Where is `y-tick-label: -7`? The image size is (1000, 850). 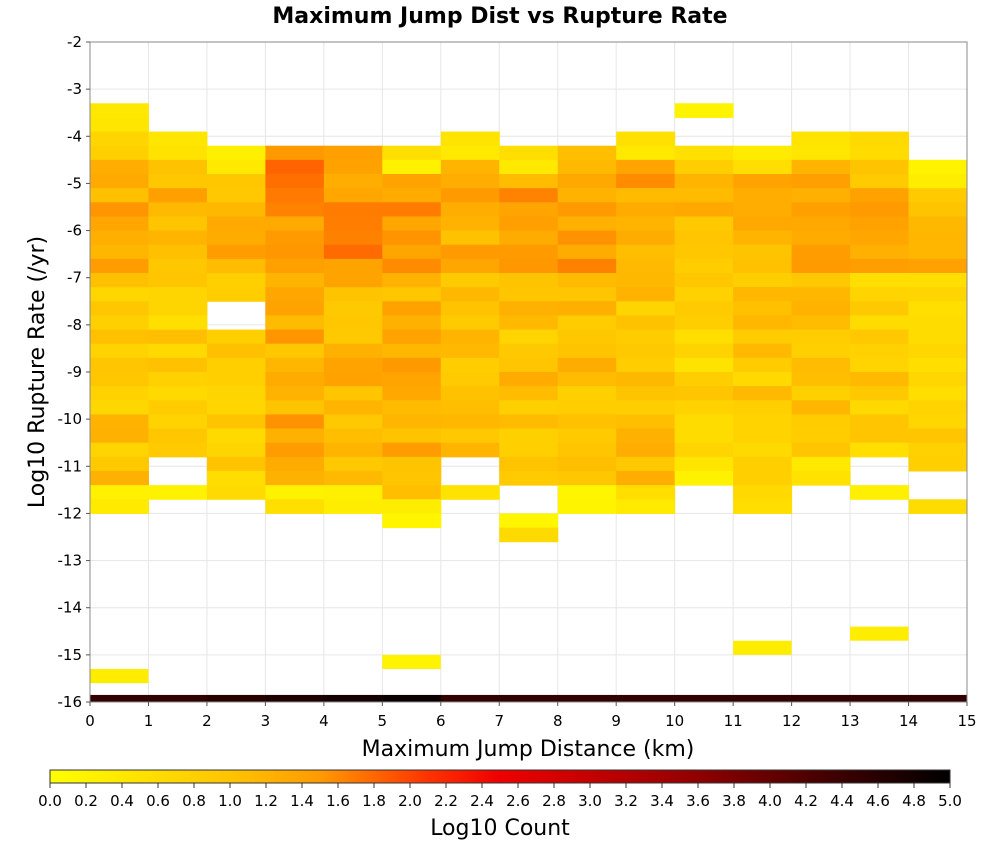 y-tick-label: -7 is located at coordinates (74, 278).